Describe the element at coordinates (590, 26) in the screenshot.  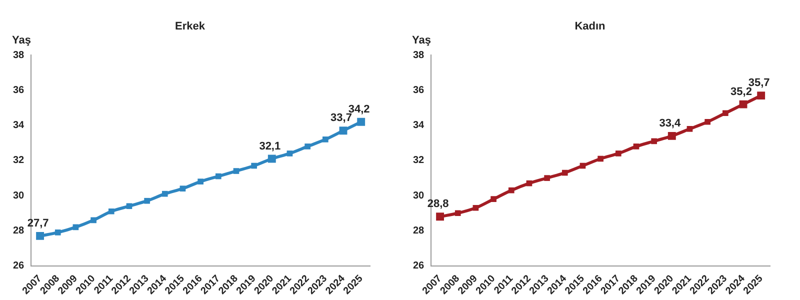
I see `chart-title: Kadın` at that location.